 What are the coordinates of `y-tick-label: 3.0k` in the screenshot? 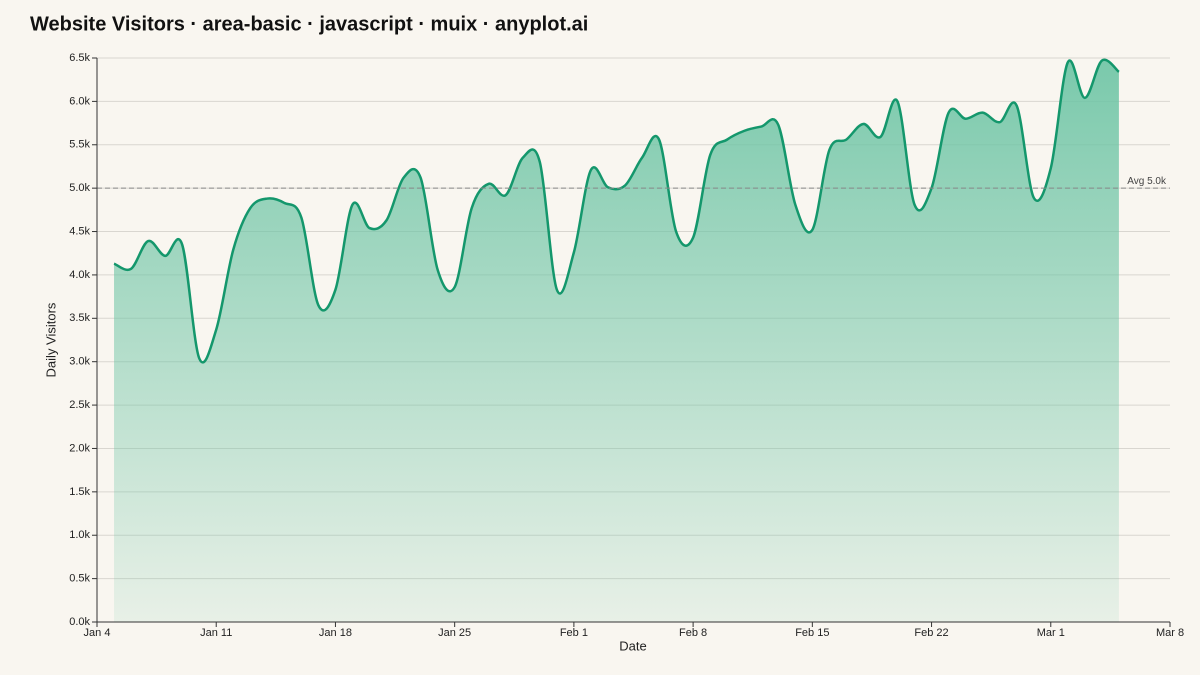 It's located at (79, 362).